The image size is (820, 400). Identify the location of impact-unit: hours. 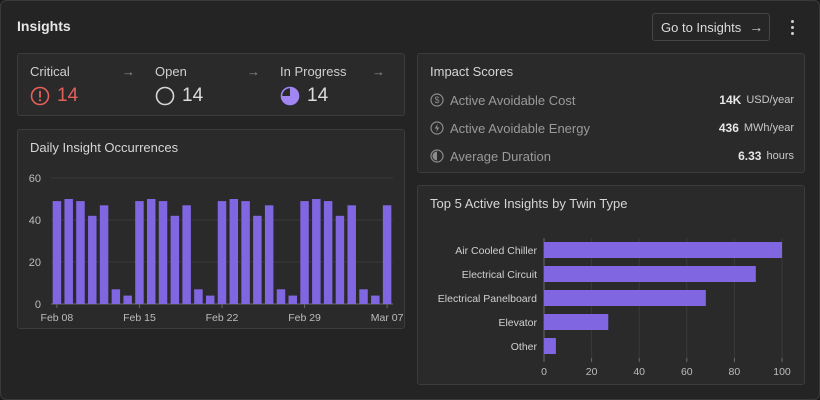
(780, 156).